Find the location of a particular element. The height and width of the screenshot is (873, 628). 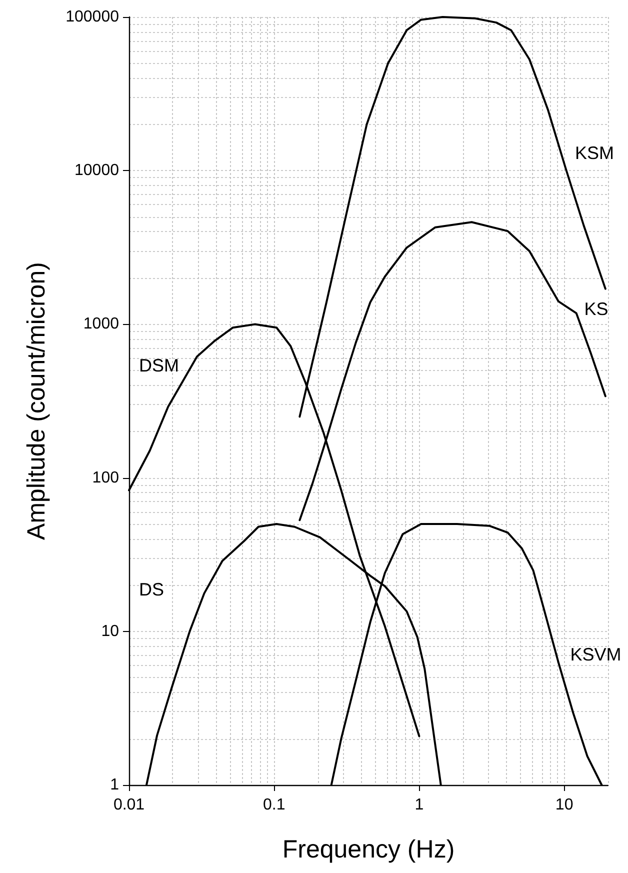

series-label: KSVM is located at coordinates (596, 654).